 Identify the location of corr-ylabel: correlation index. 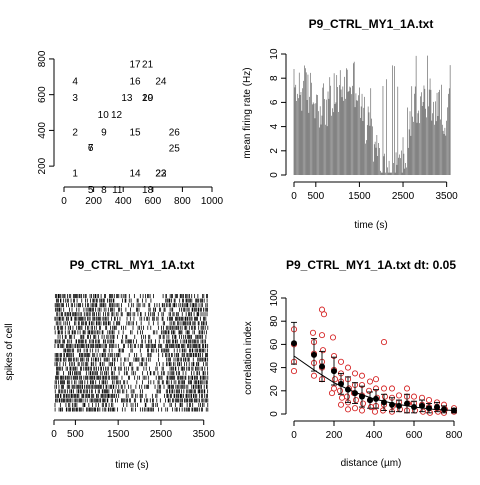
(248, 357).